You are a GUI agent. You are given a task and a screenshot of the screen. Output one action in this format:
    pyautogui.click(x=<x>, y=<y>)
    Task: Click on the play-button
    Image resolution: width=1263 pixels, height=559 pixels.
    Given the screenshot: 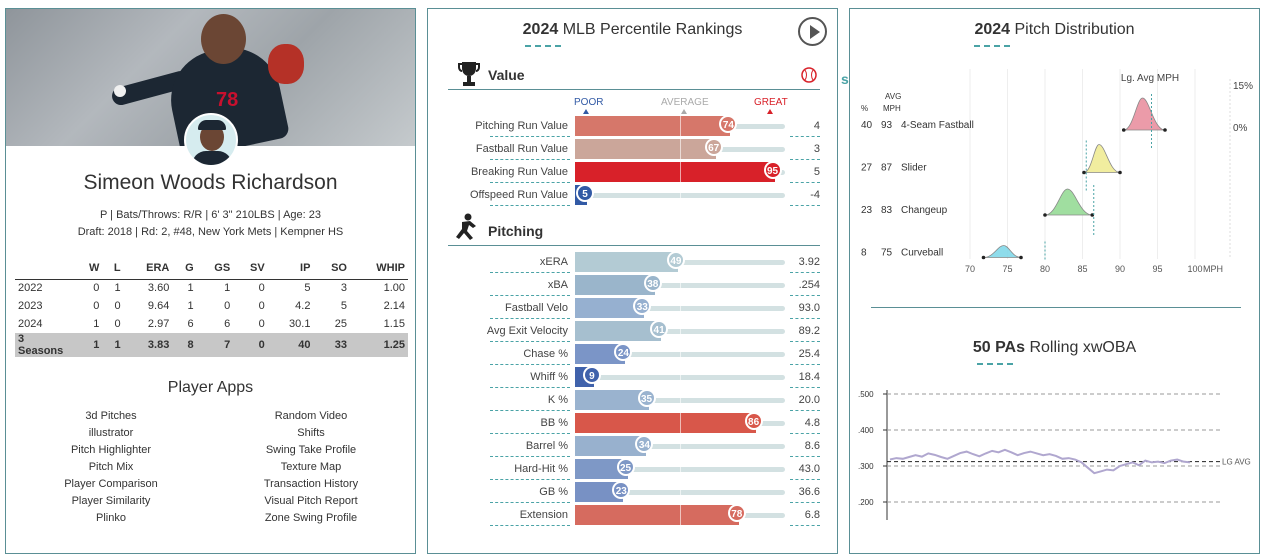 What is the action you would take?
    pyautogui.click(x=812, y=31)
    